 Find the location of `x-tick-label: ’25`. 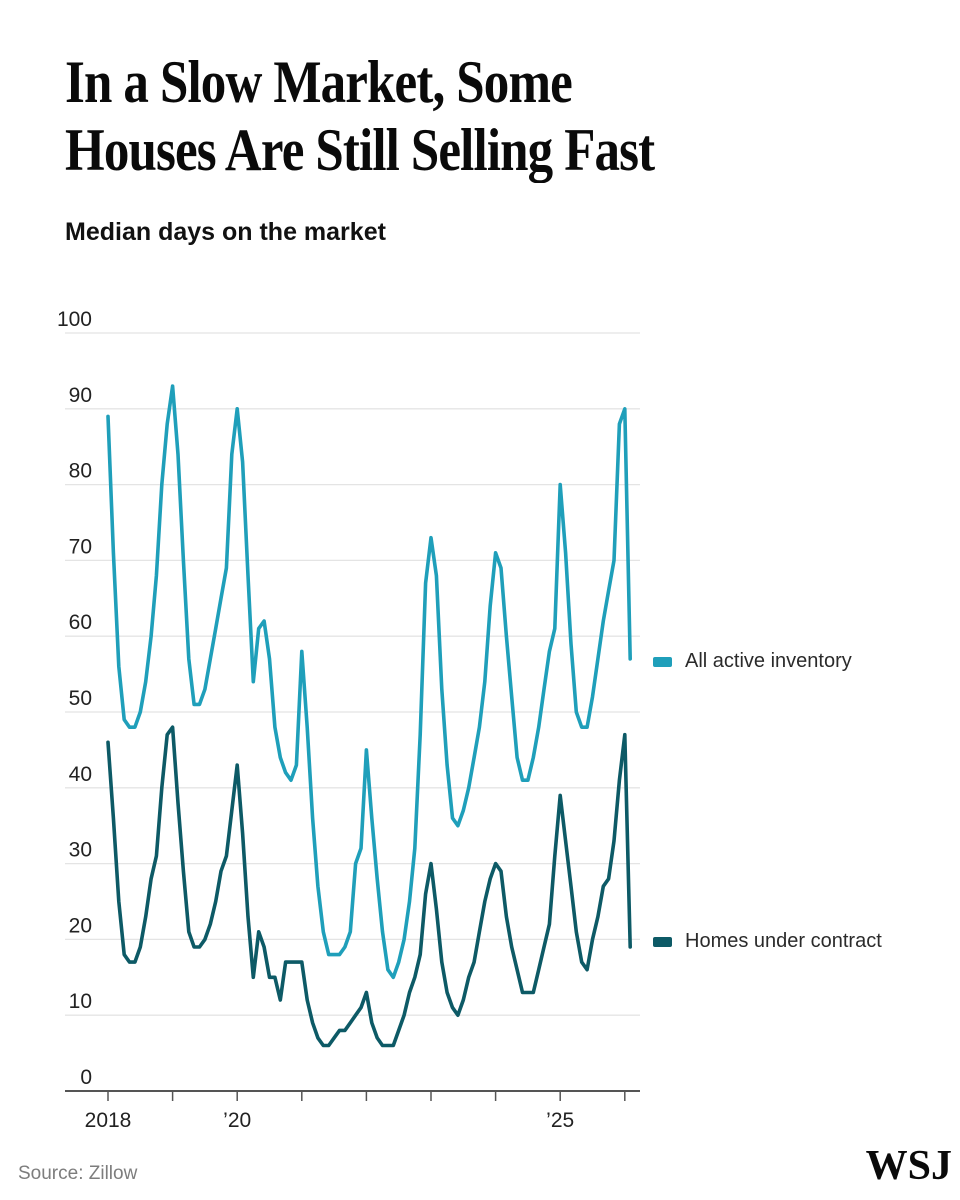

x-tick-label: ’25 is located at coordinates (560, 1120).